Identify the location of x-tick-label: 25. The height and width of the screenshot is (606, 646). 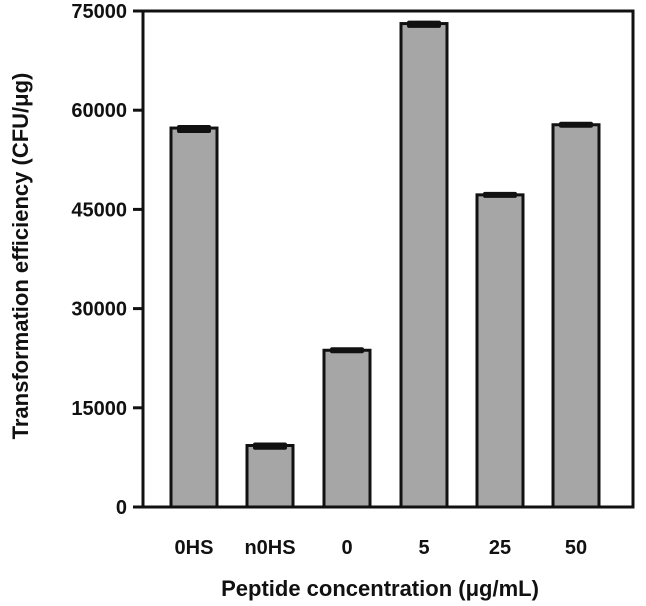
(500, 548).